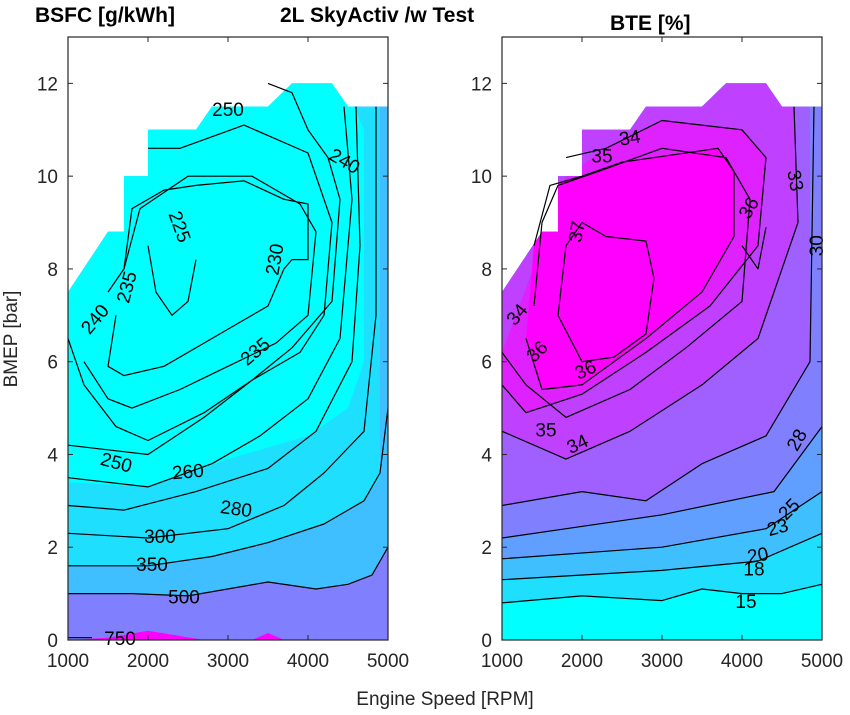  Describe the element at coordinates (577, 231) in the screenshot. I see `contour-label: 37` at that location.